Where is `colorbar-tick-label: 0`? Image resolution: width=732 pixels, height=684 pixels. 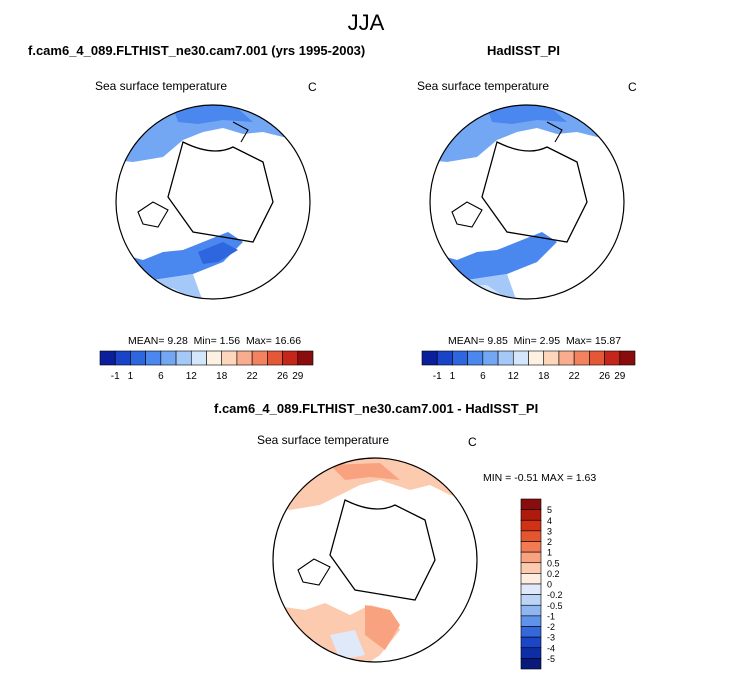 colorbar-tick-label: 0 is located at coordinates (549, 585).